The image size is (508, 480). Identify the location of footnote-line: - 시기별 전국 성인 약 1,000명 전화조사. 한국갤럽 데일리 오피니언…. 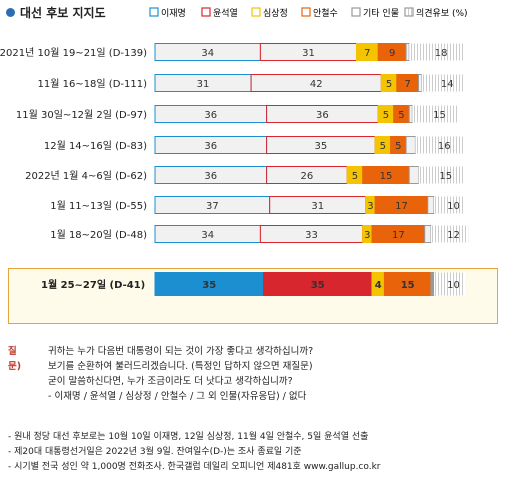
(194, 467).